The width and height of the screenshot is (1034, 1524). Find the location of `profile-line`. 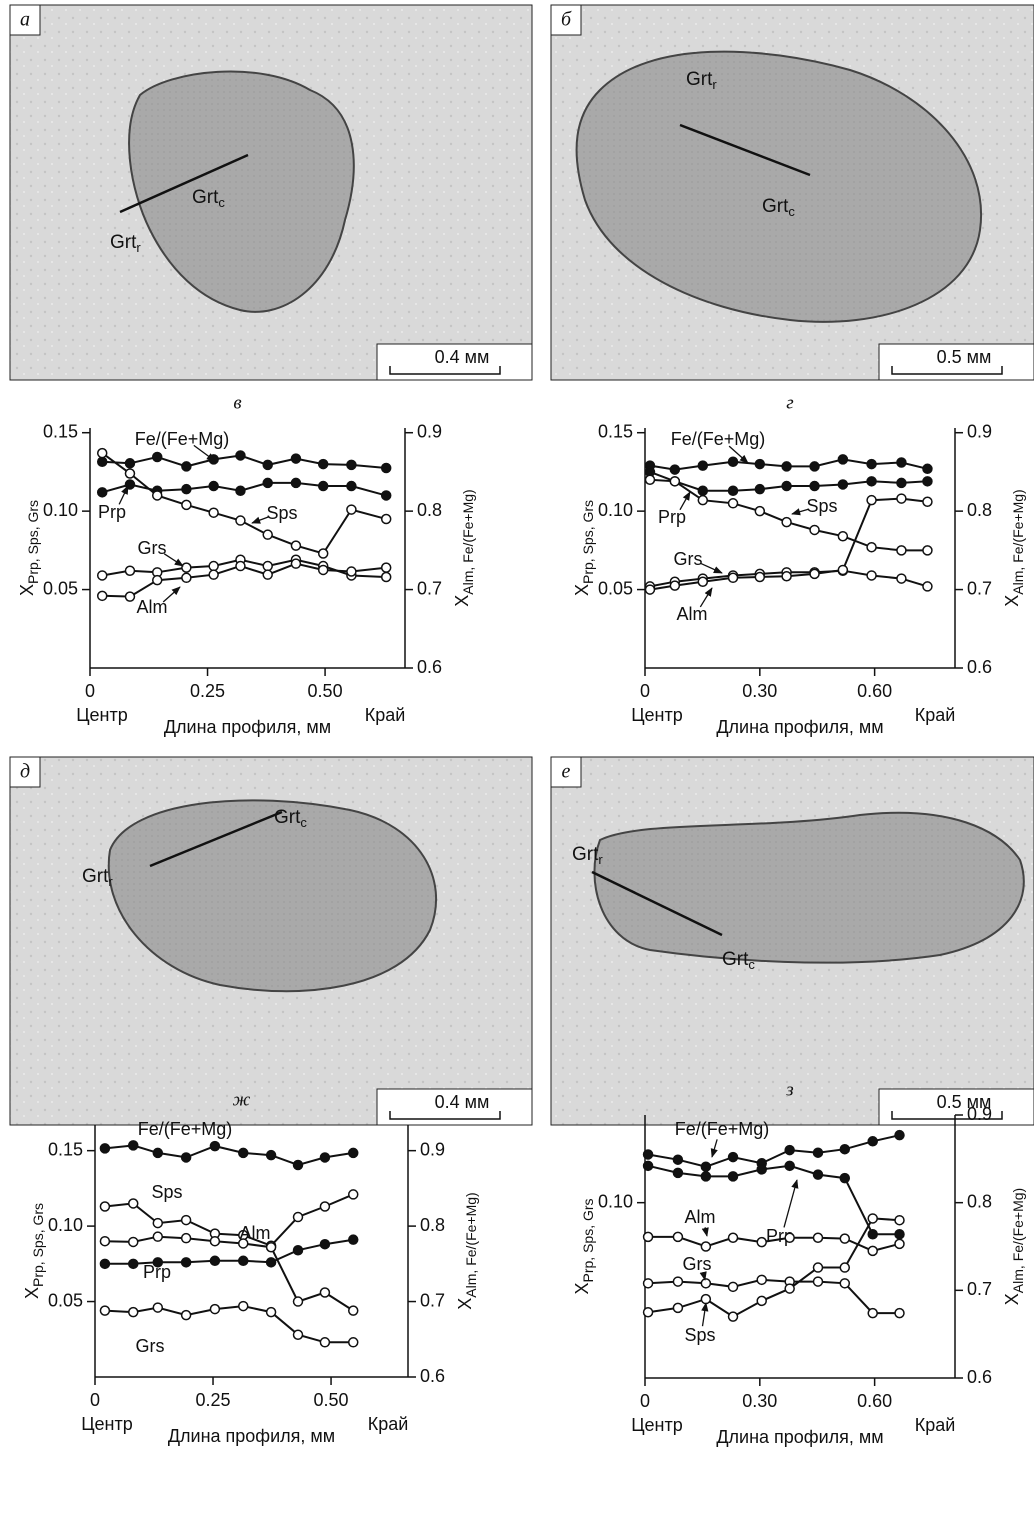

profile-line is located at coordinates (216, 839).